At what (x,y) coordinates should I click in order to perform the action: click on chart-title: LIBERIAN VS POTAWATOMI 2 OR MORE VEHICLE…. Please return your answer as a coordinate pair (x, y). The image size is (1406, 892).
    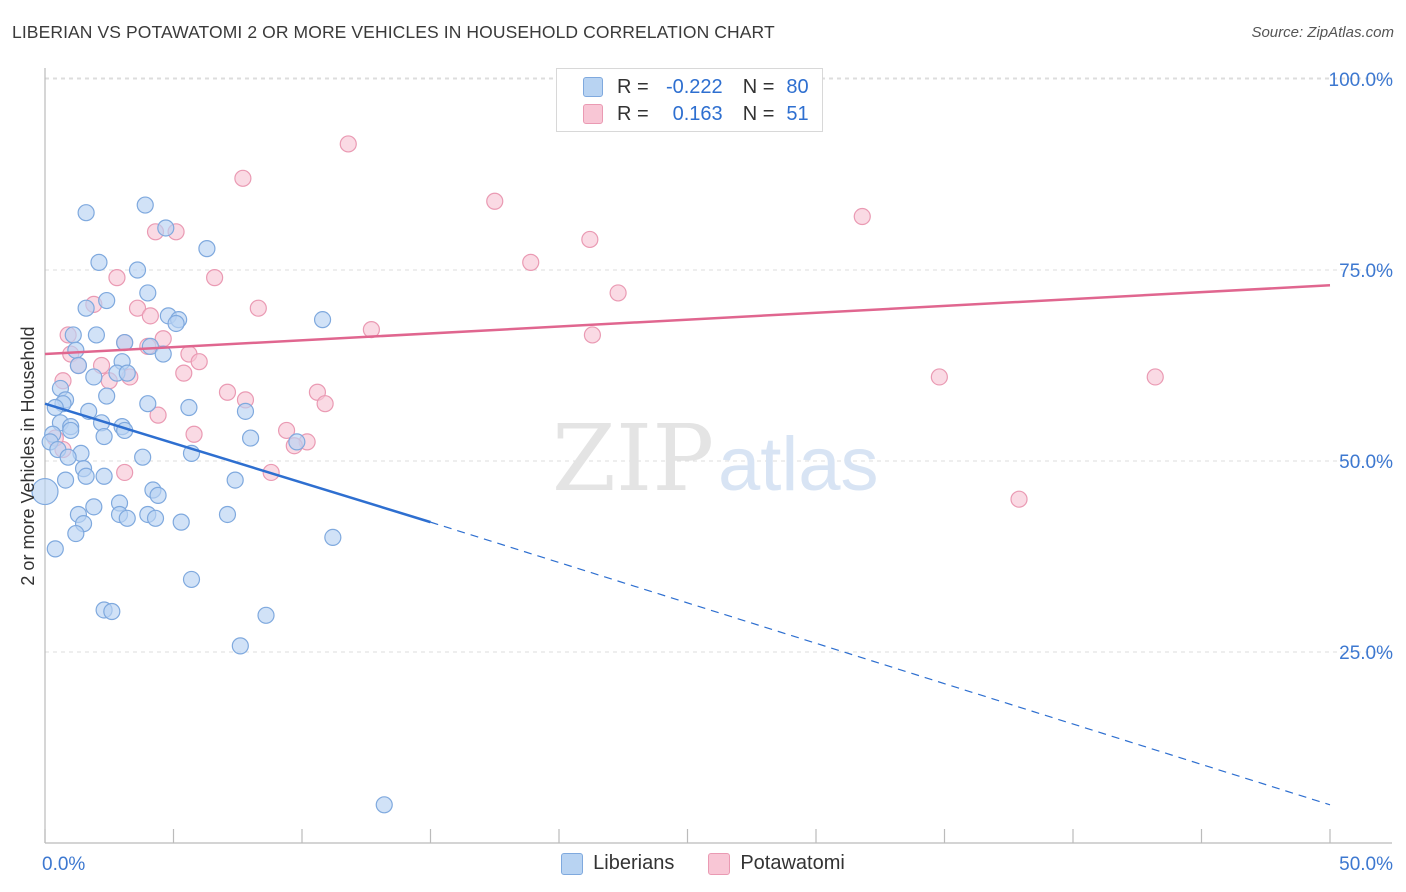
    Looking at the image, I should click on (393, 32).